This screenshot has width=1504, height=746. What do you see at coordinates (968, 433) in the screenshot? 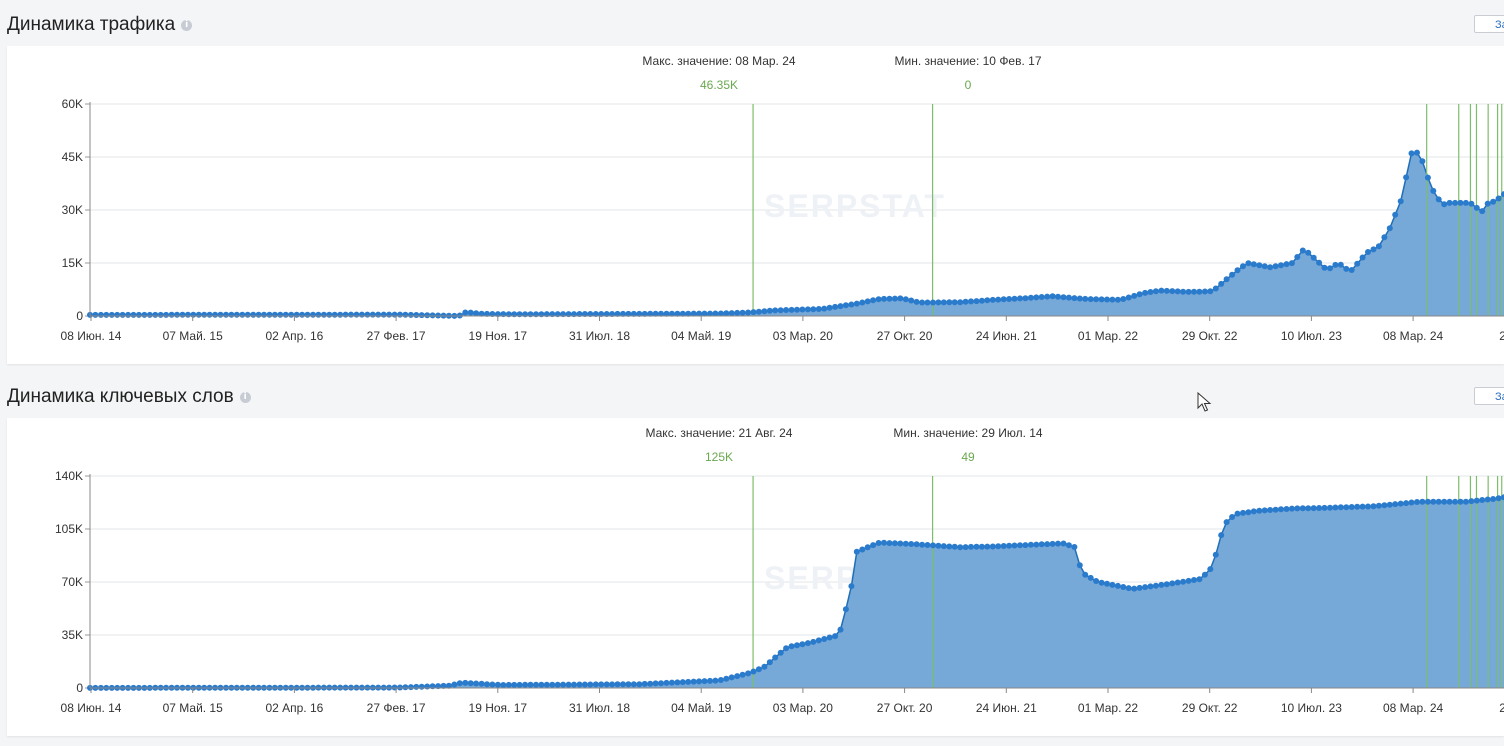
I see `min-value-label: Мин. значение: 29 Июл. 14` at bounding box center [968, 433].